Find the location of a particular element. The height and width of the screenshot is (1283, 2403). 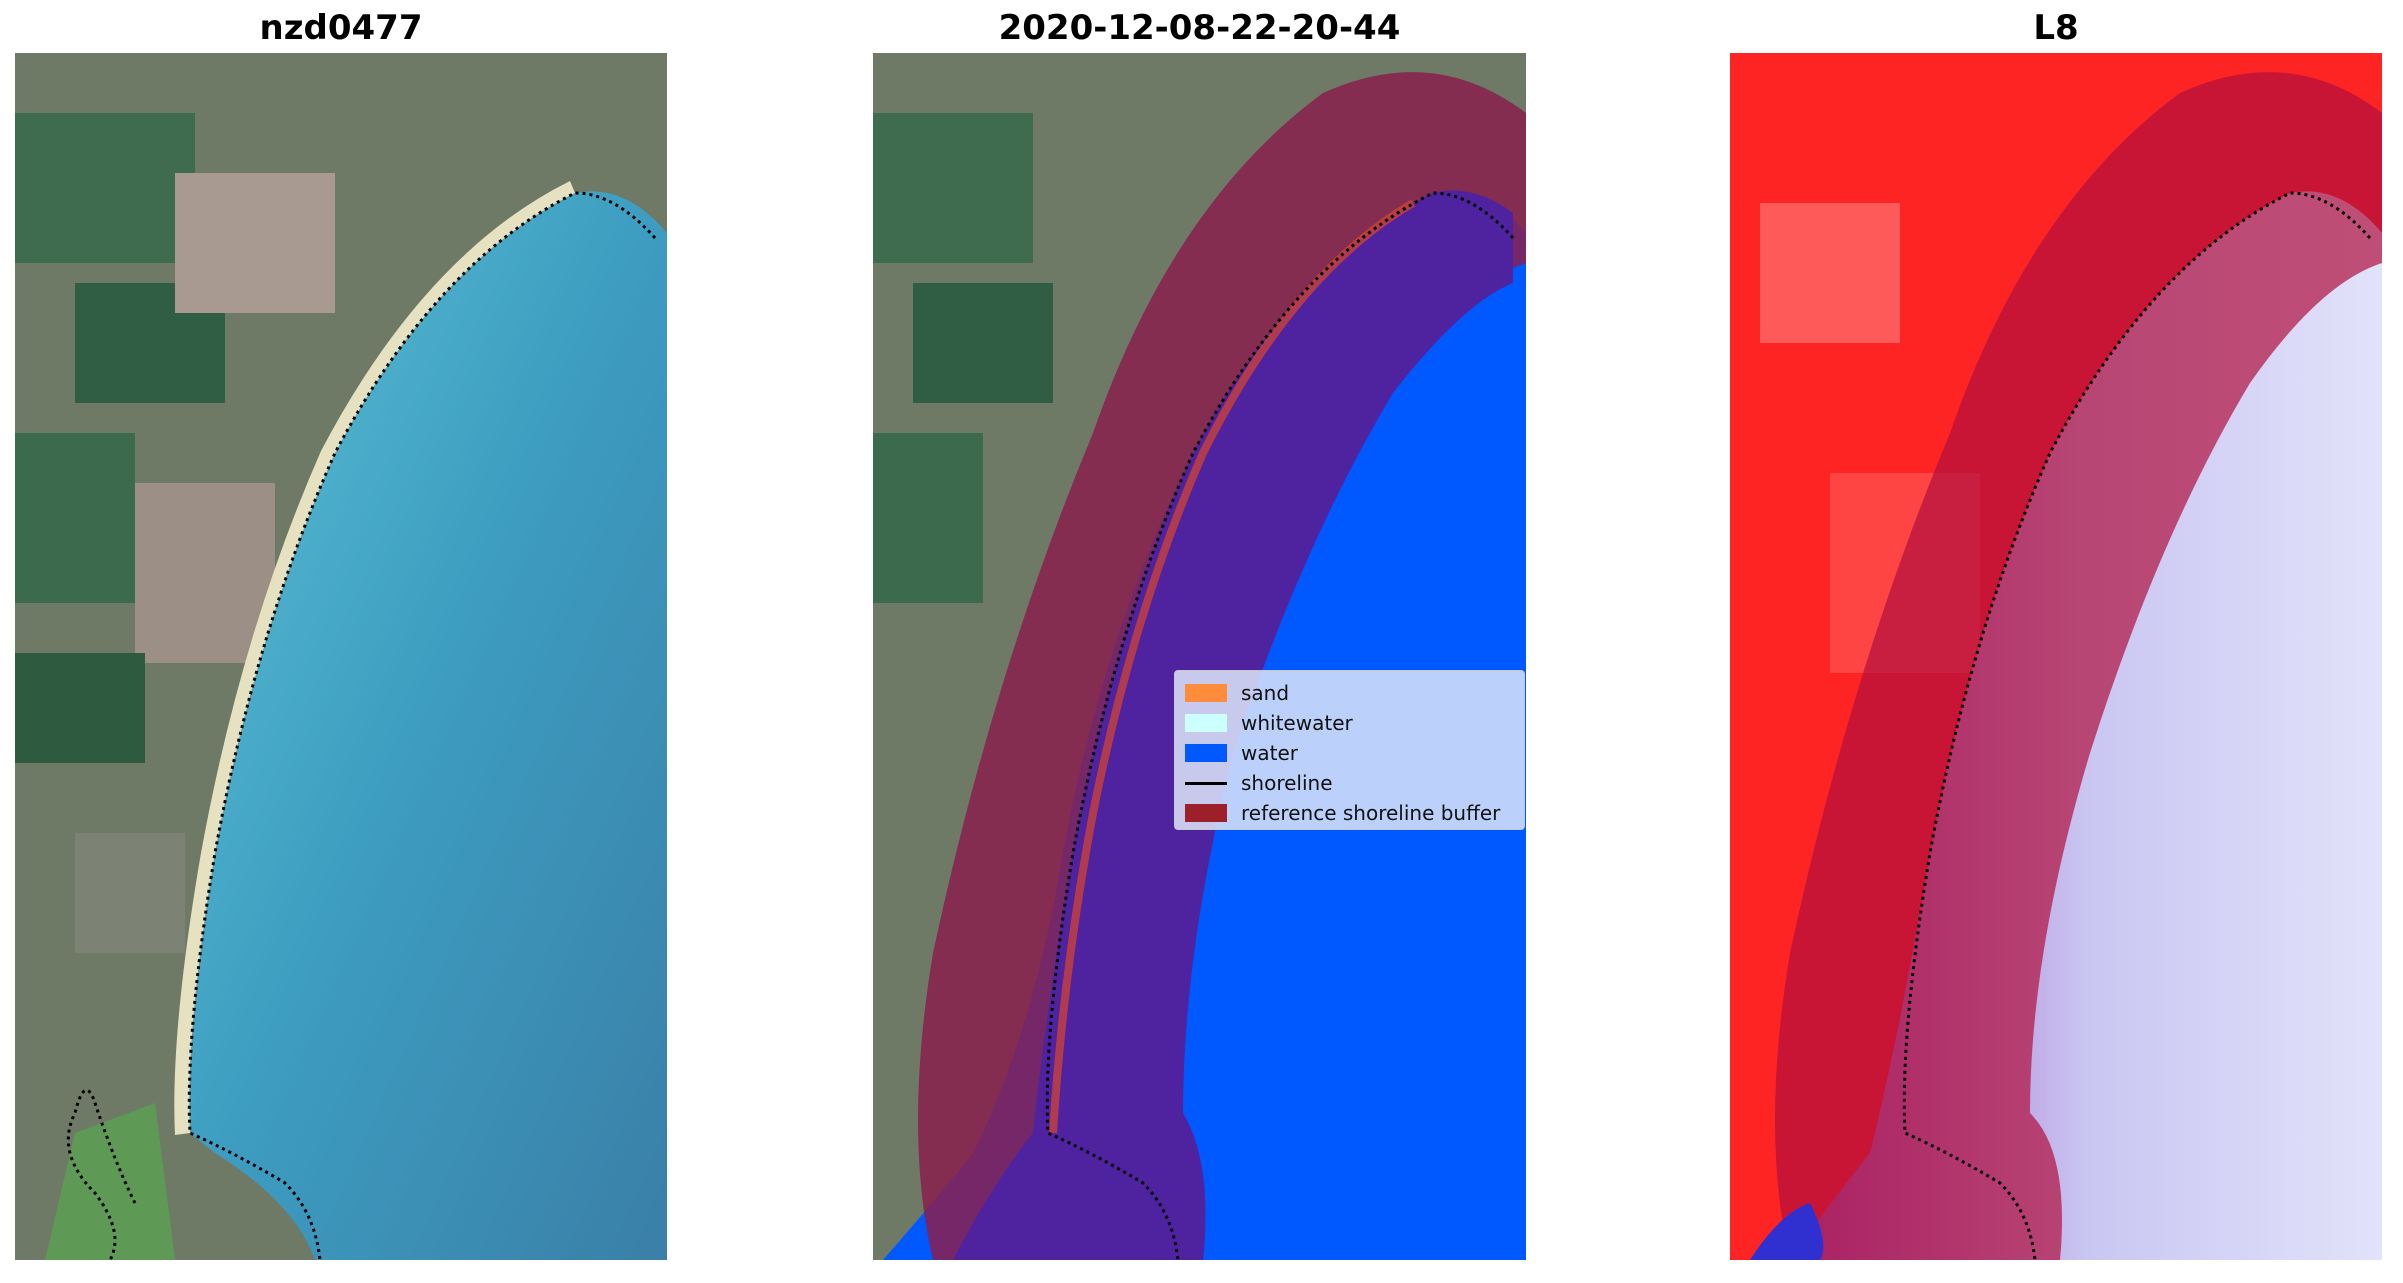

legend-item-sand: sand is located at coordinates (1349, 693).